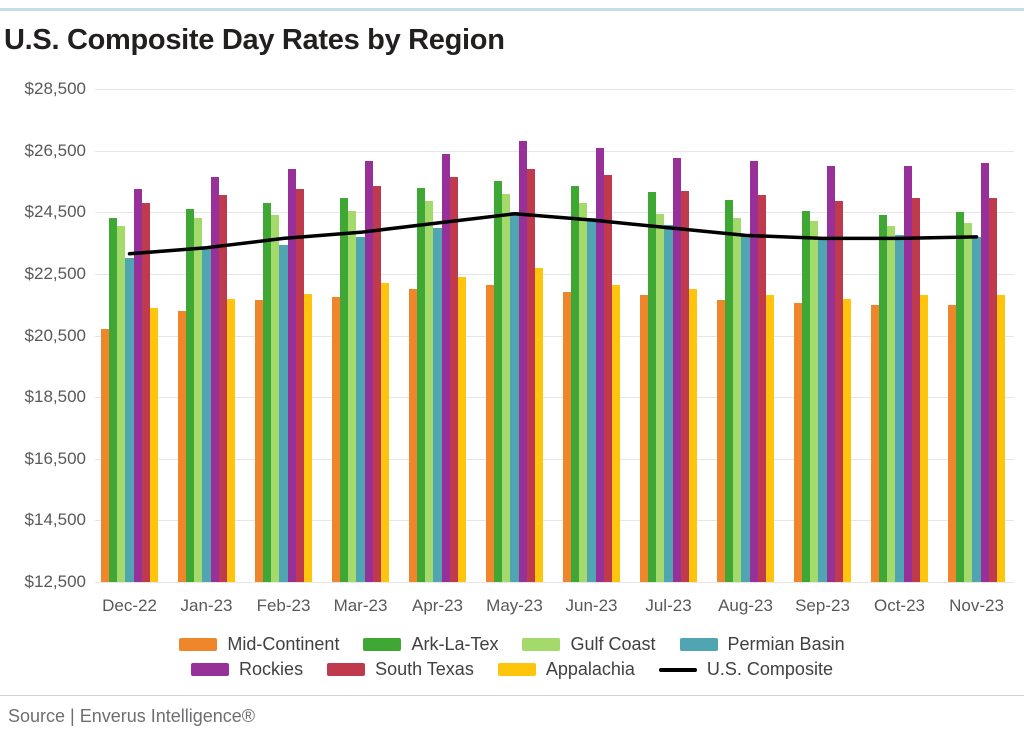 The width and height of the screenshot is (1024, 730). I want to click on legend-swatch-rockies, so click(210, 669).